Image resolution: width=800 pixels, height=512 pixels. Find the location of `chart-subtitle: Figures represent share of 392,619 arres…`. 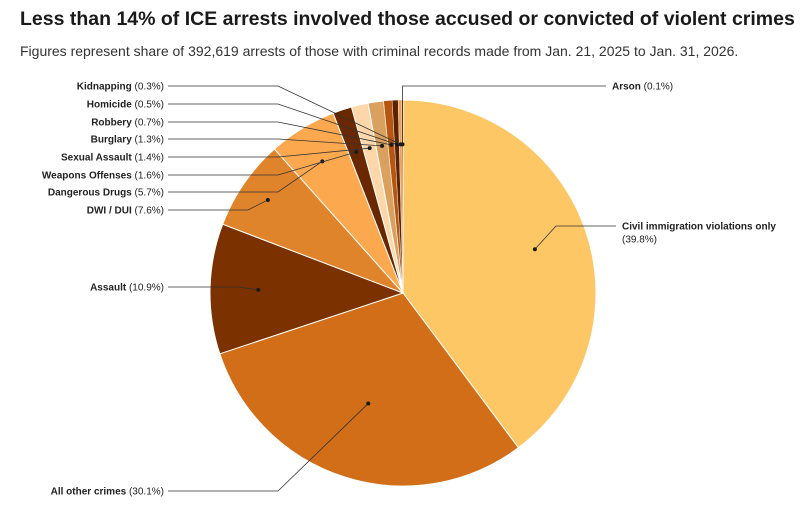

chart-subtitle: Figures represent share of 392,619 arres… is located at coordinates (379, 51).